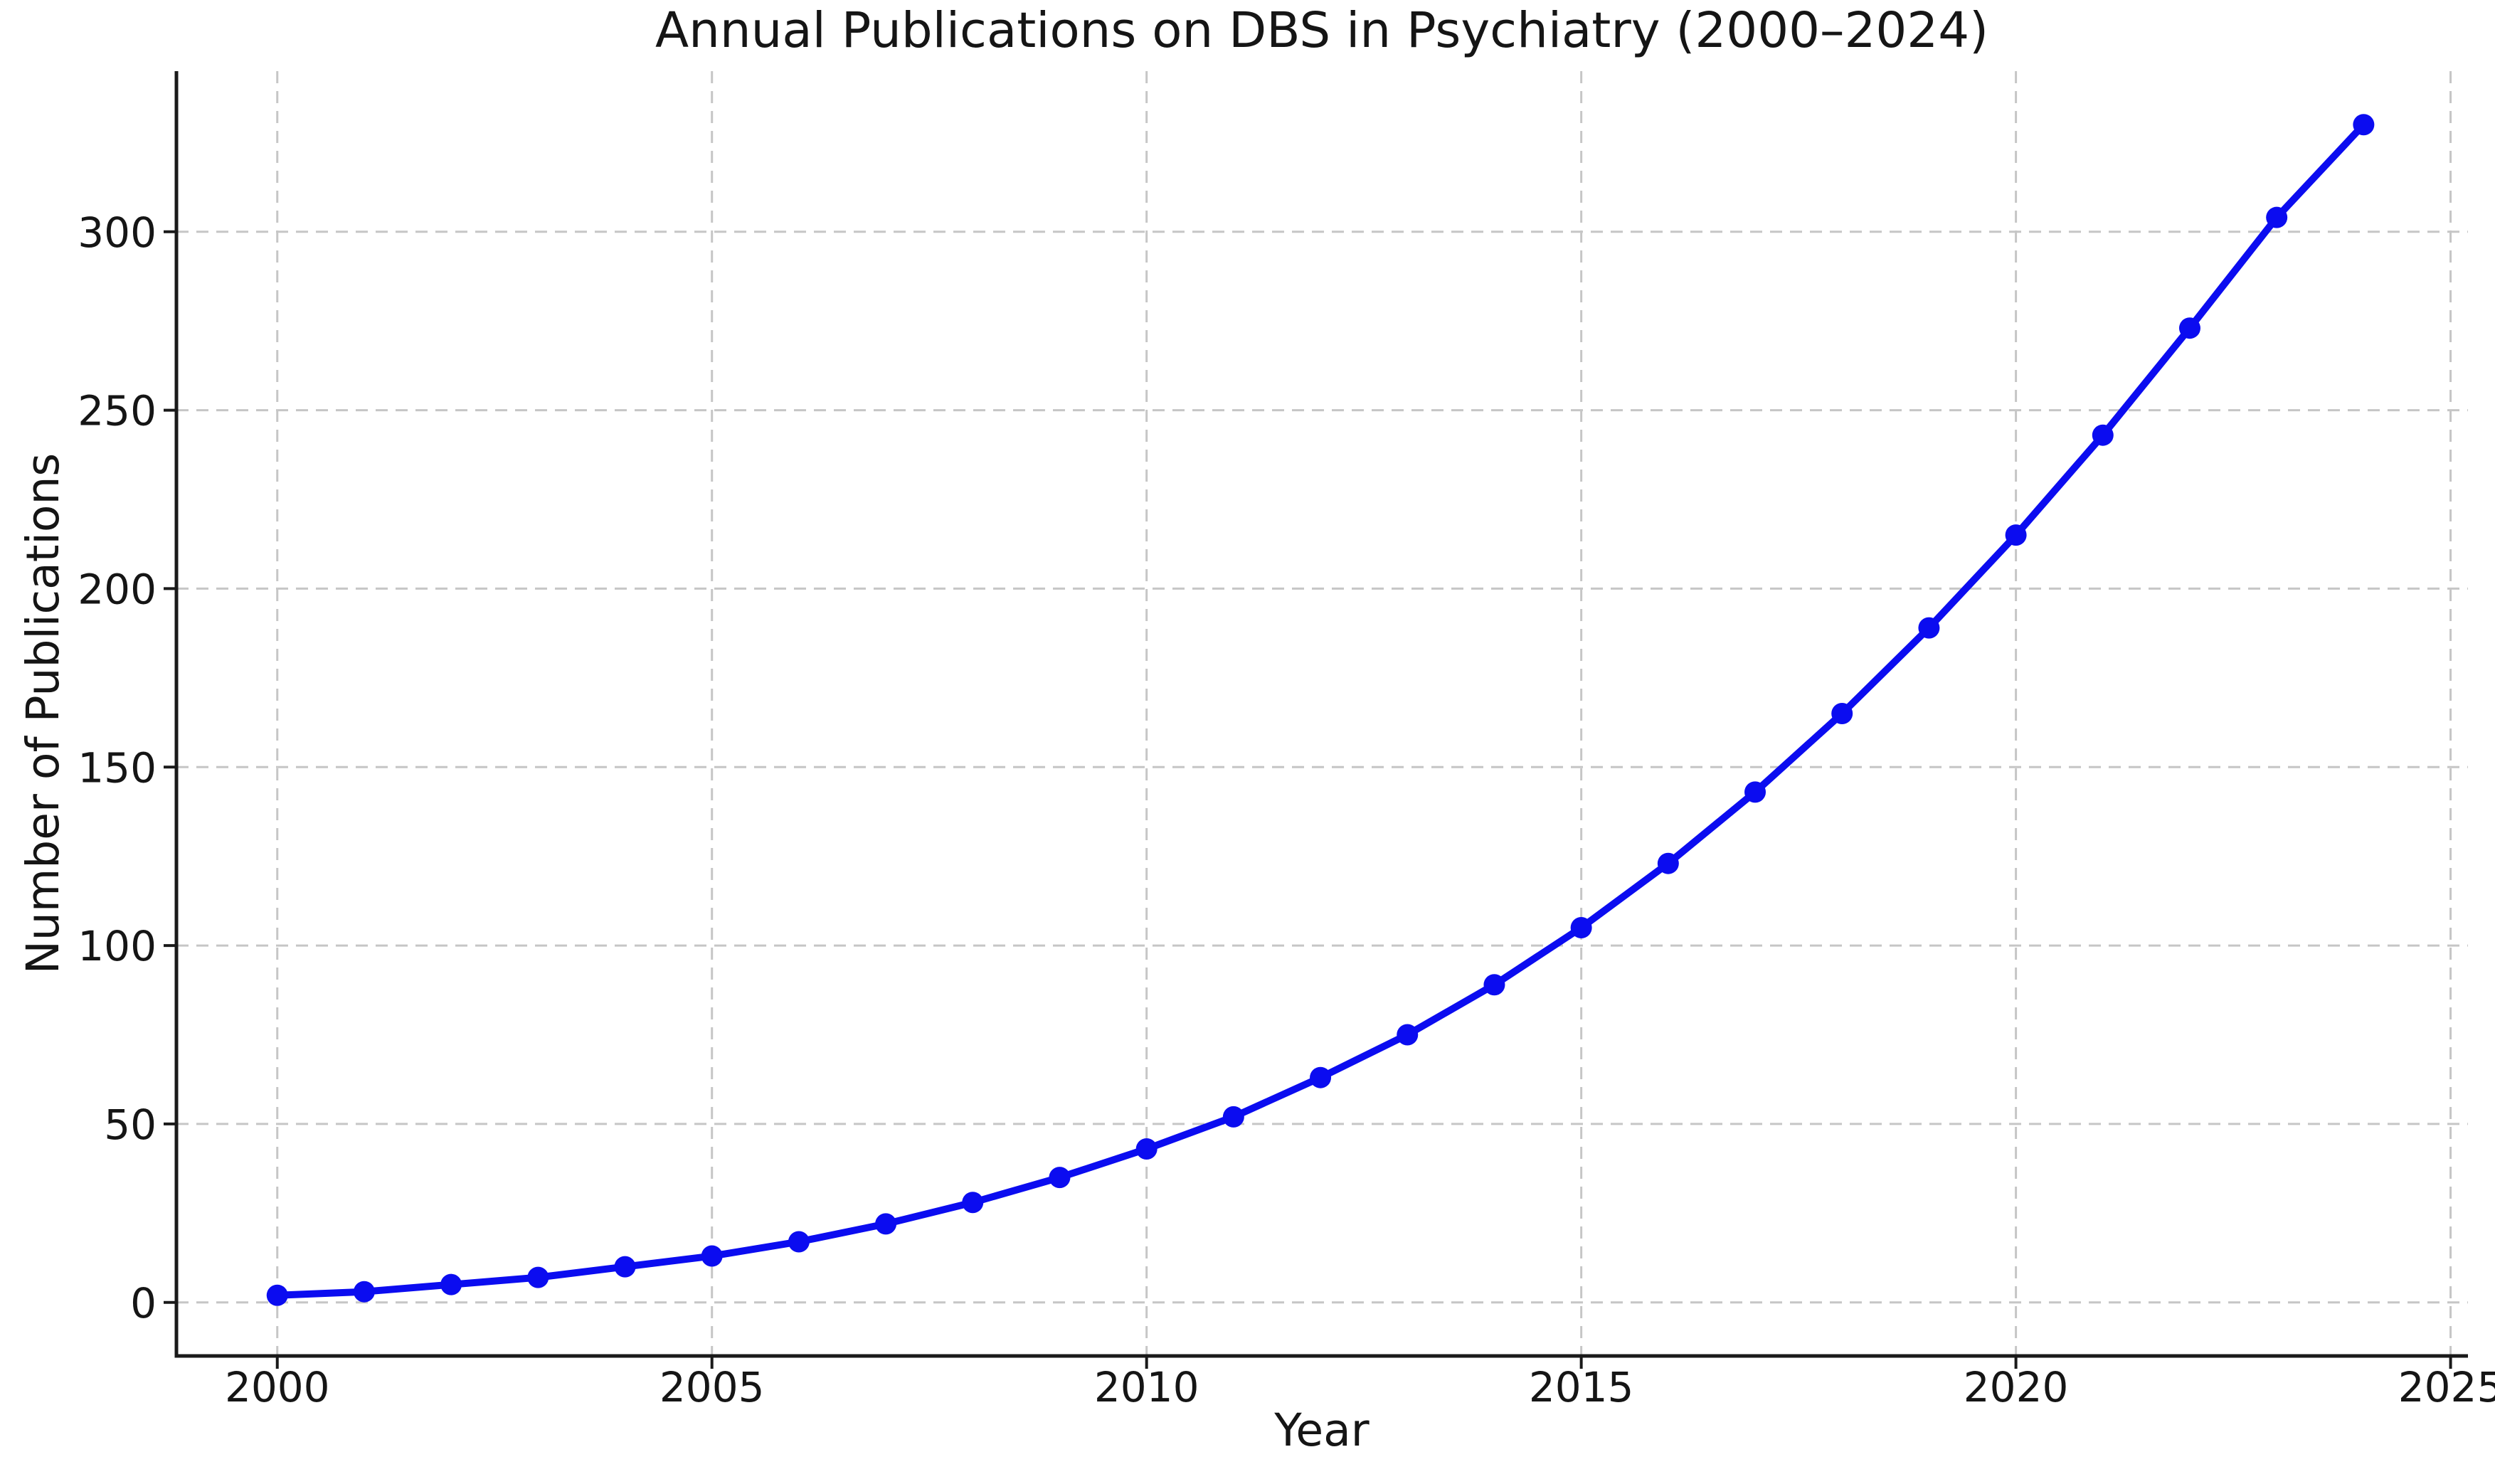 The image size is (2495, 1484). Describe the element at coordinates (117, 411) in the screenshot. I see `y-tick-label-250: 250` at that location.